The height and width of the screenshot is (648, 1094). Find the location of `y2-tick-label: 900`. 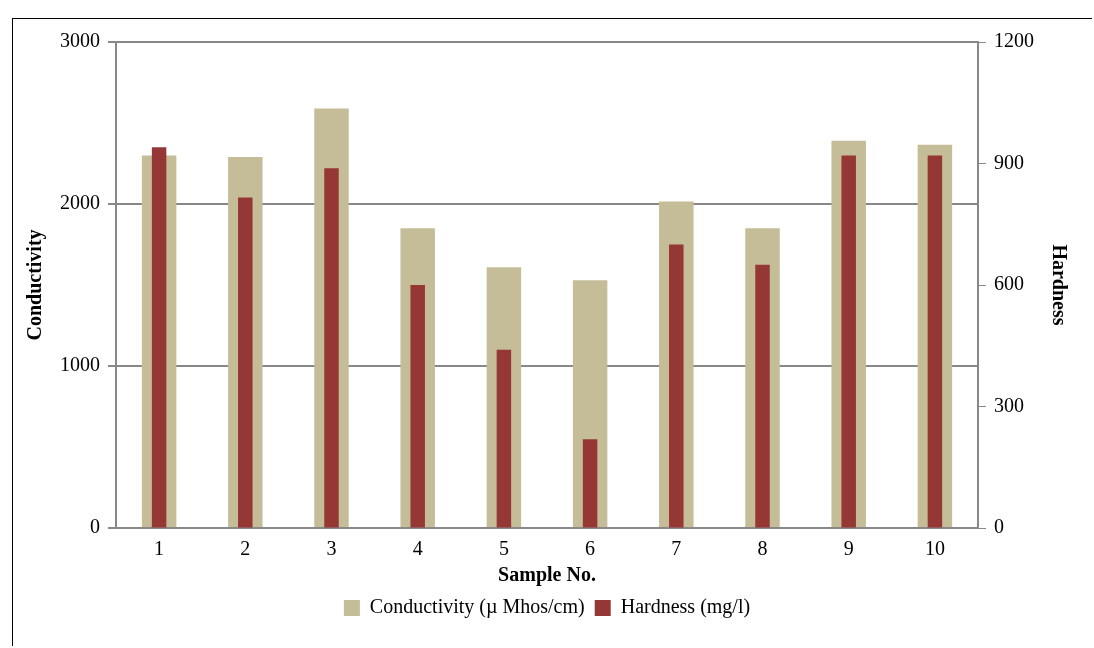

y2-tick-label: 900 is located at coordinates (1009, 161).